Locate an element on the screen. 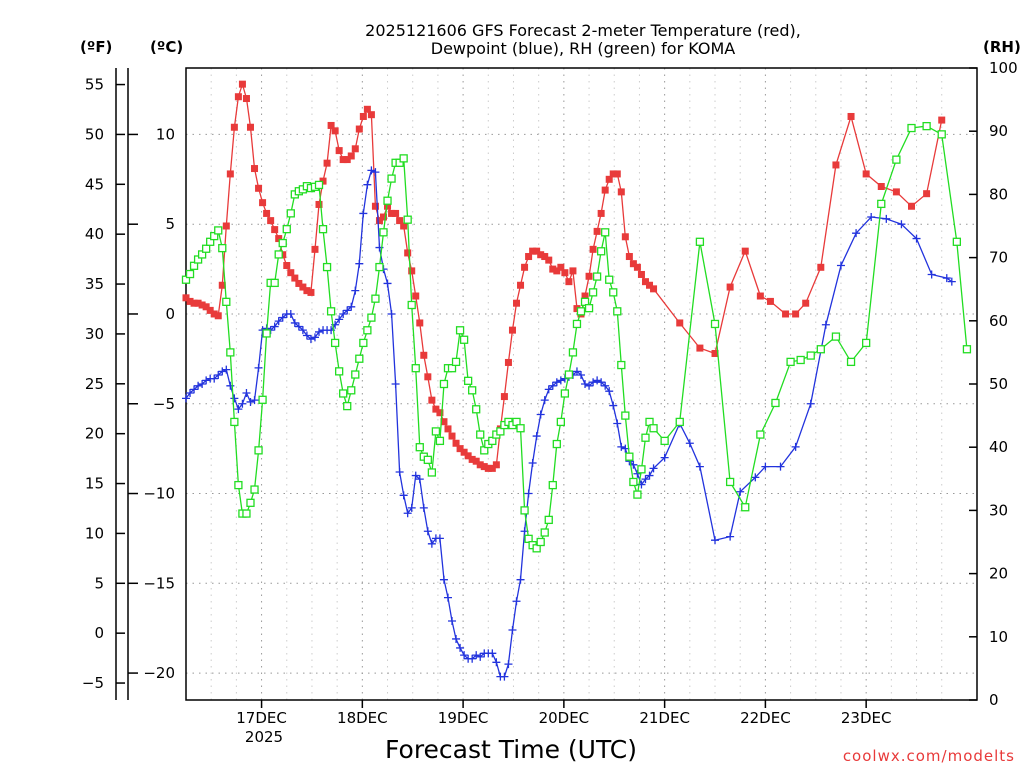  c-tick-label: −15 is located at coordinates (159, 583).